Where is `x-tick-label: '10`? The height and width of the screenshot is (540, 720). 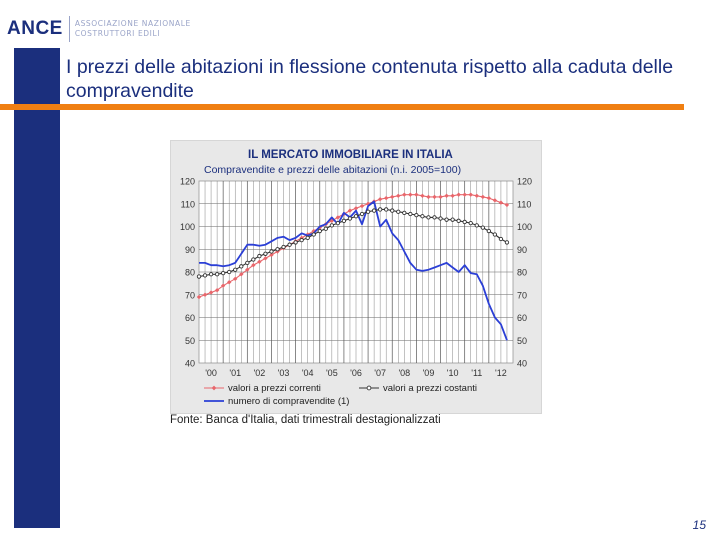
x-tick-label: '10 is located at coordinates (453, 373).